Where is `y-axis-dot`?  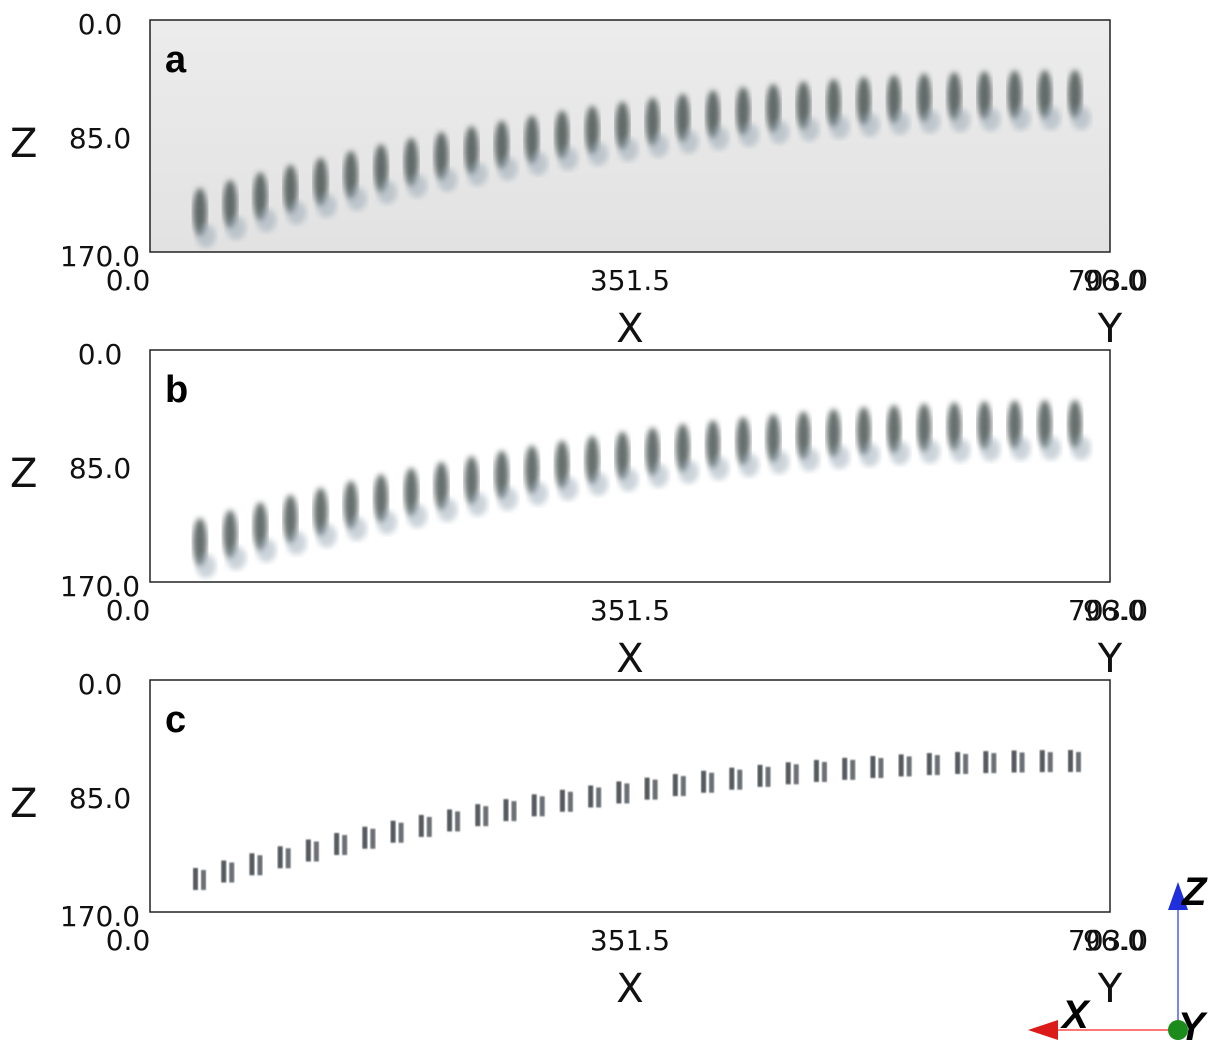 y-axis-dot is located at coordinates (1178, 1030).